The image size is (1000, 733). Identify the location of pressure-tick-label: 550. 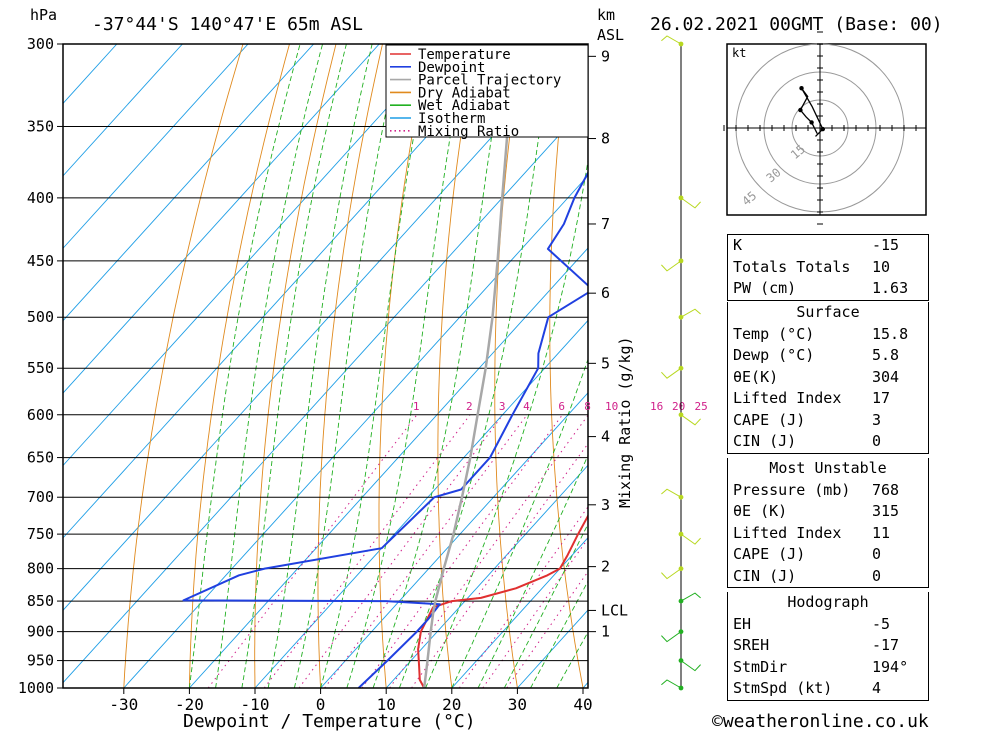
(40, 368).